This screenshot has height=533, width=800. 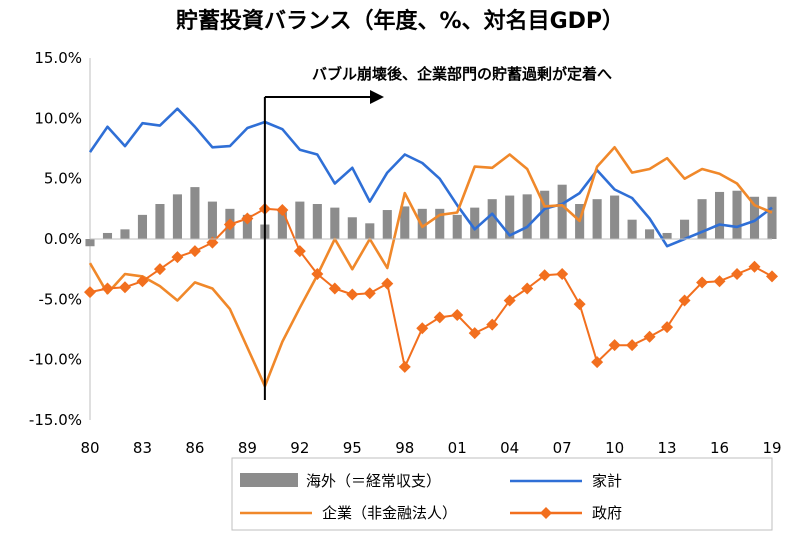 What do you see at coordinates (60, 299) in the screenshot?
I see `y-tick-label: -5.0%` at bounding box center [60, 299].